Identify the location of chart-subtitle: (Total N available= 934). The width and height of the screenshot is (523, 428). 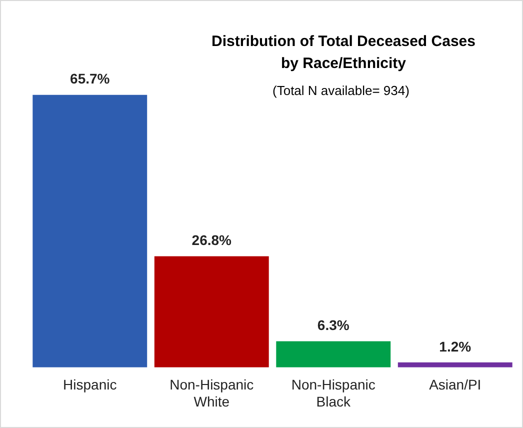
(341, 90).